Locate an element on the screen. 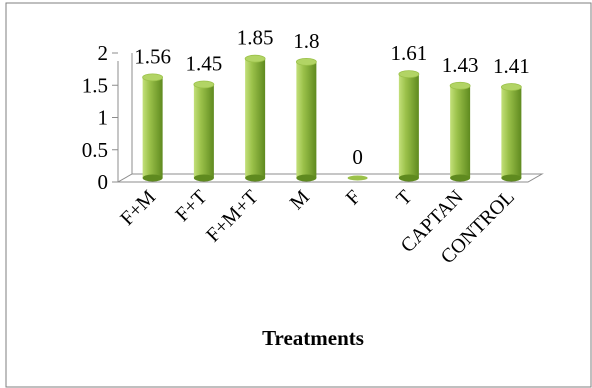  y-axis-ticks: 0 0.5 1 1.5 2 is located at coordinates (100, 117).